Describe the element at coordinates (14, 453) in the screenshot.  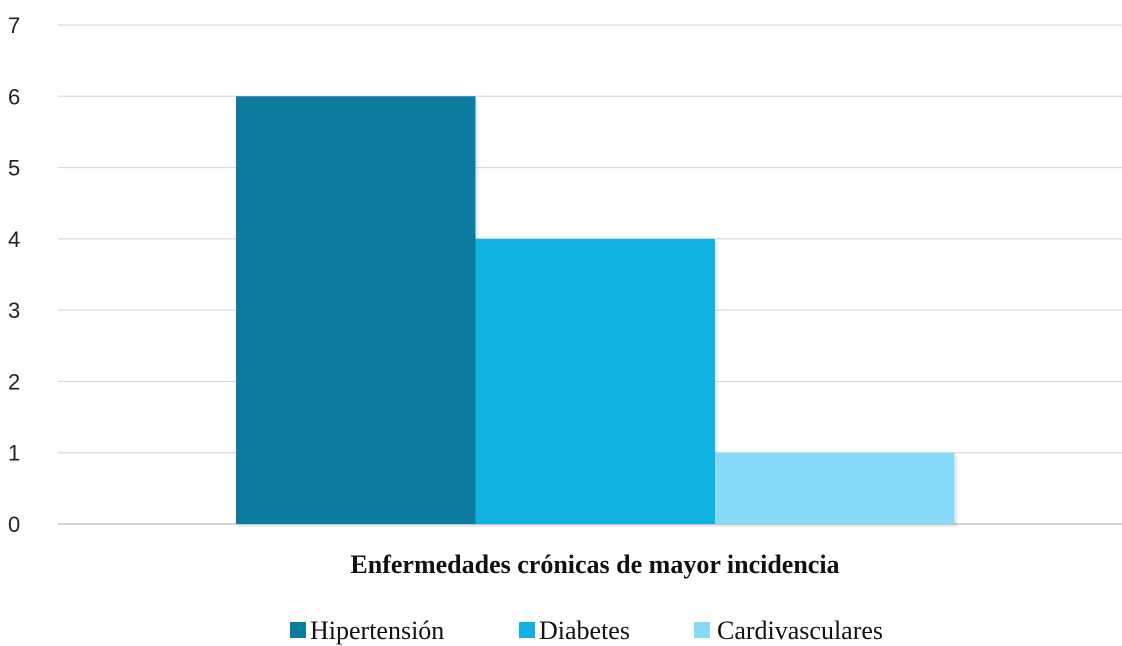
I see `y-tick-label: 1` at that location.